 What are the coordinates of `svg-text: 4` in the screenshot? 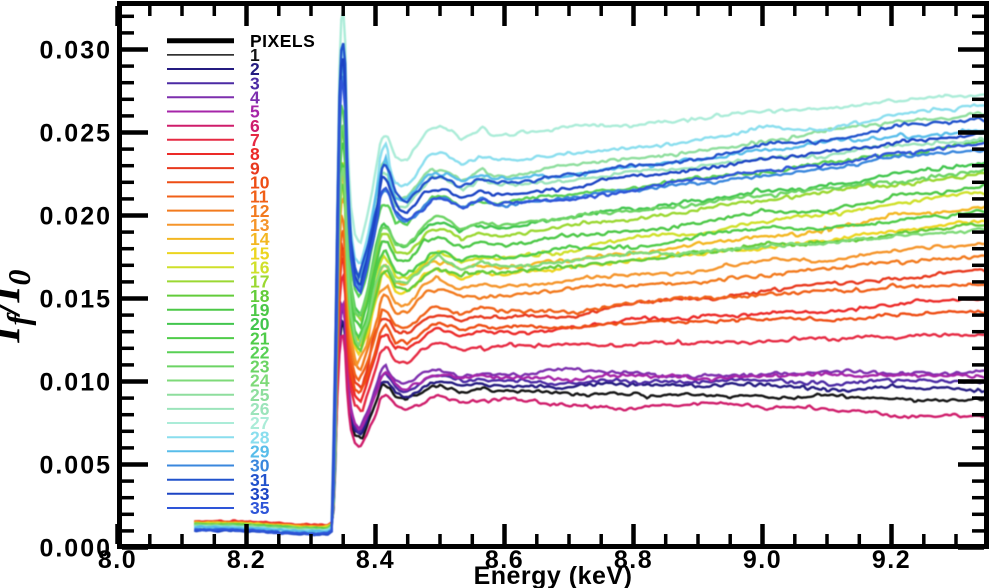 It's located at (255, 98).